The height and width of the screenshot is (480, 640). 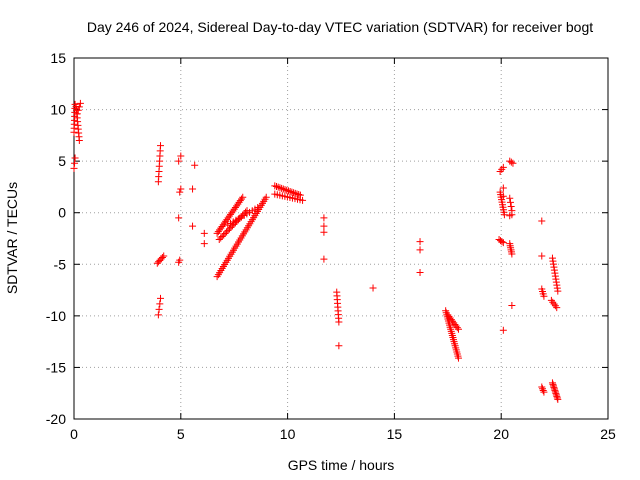 I want to click on x-tick-label: 20, so click(x=501, y=434).